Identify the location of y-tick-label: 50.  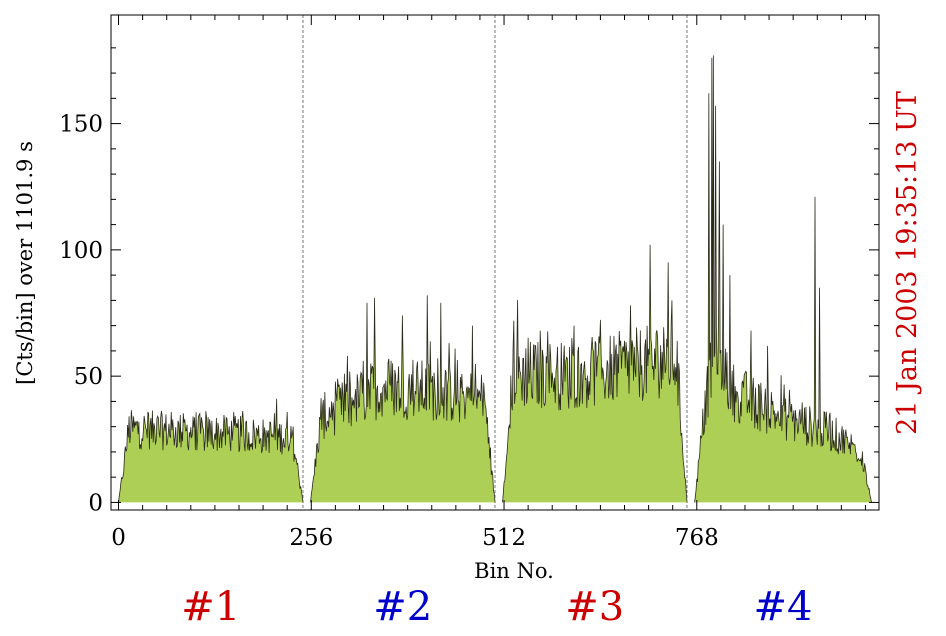
(88, 377).